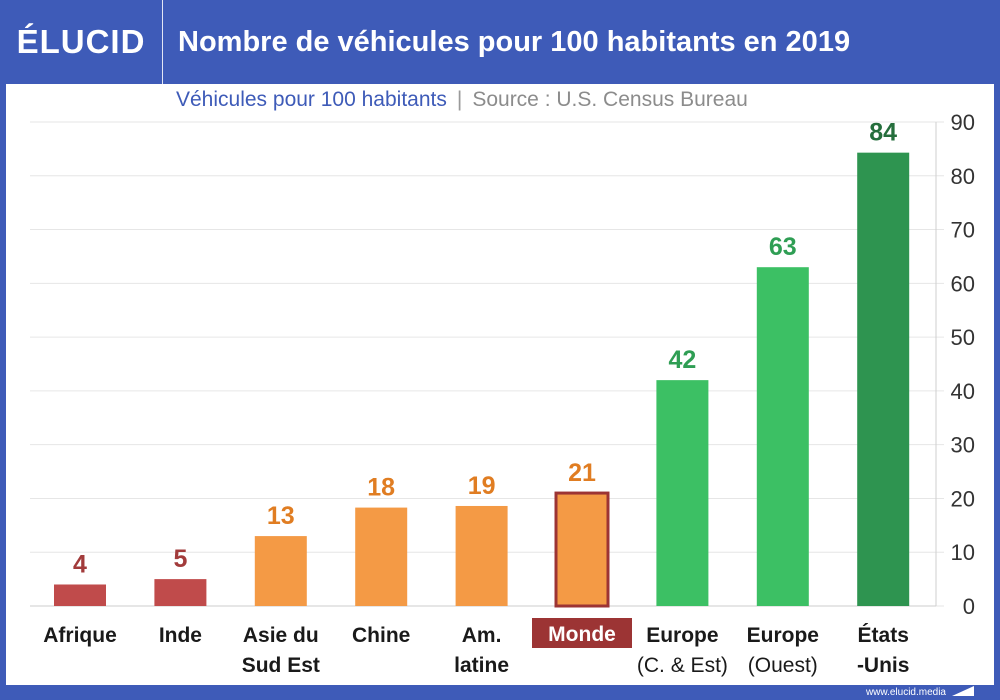 Image resolution: width=1000 pixels, height=700 pixels. I want to click on subtitle-metric: Véhicules pour 100 habitants, so click(311, 99).